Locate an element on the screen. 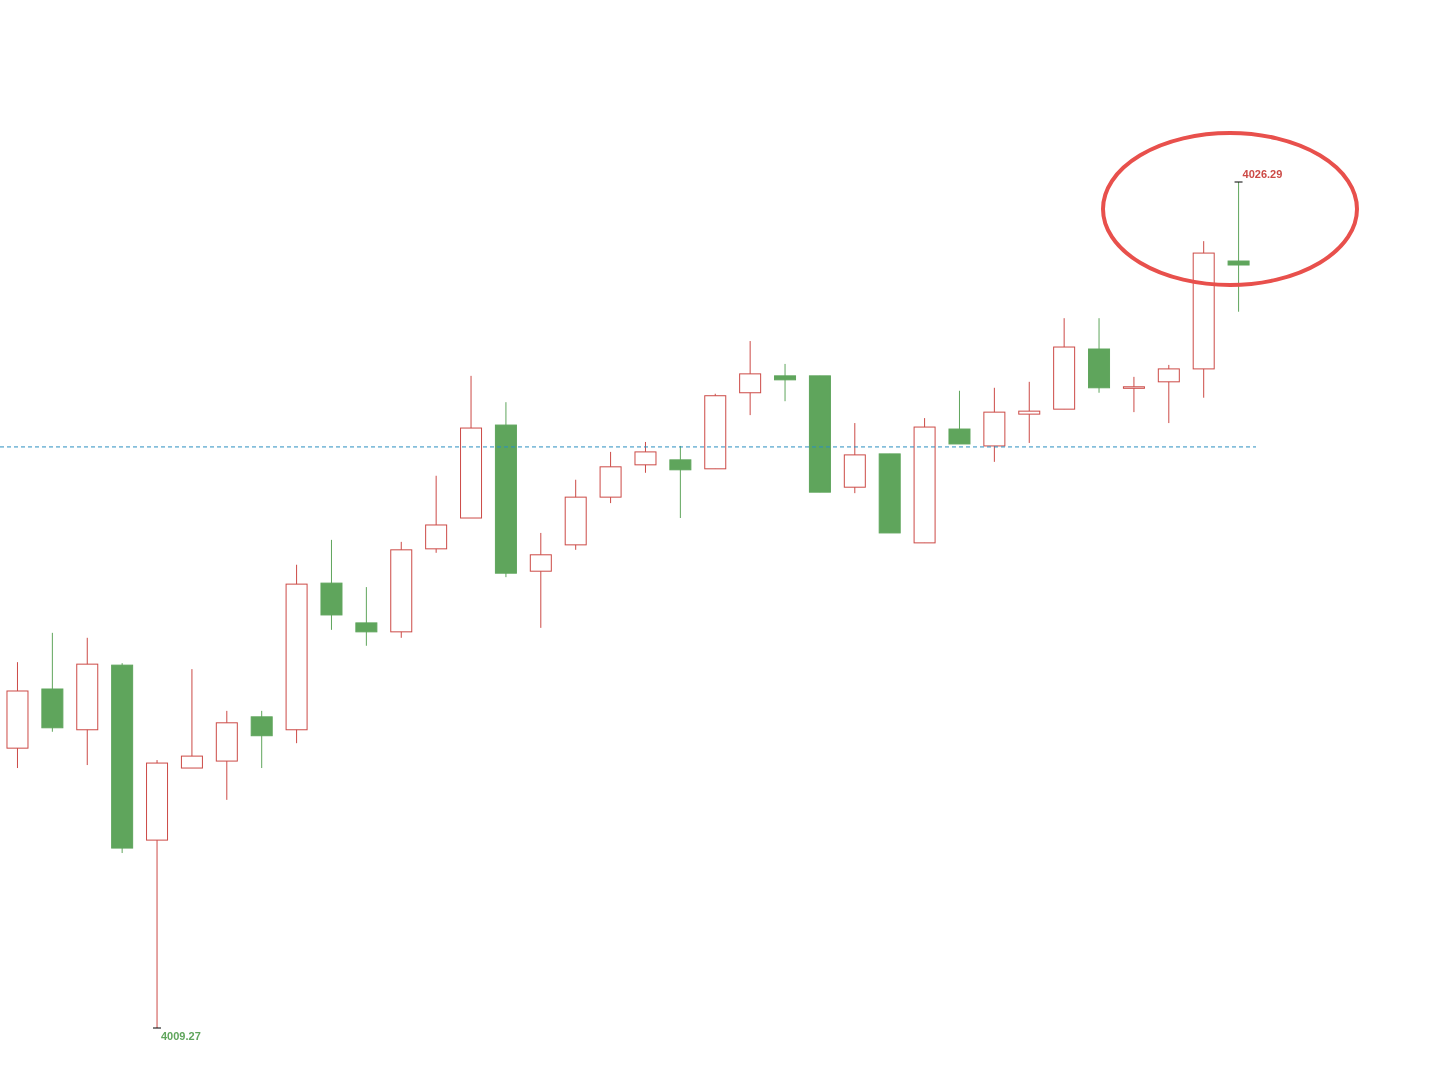  text: 4026.29 is located at coordinates (1262, 174).